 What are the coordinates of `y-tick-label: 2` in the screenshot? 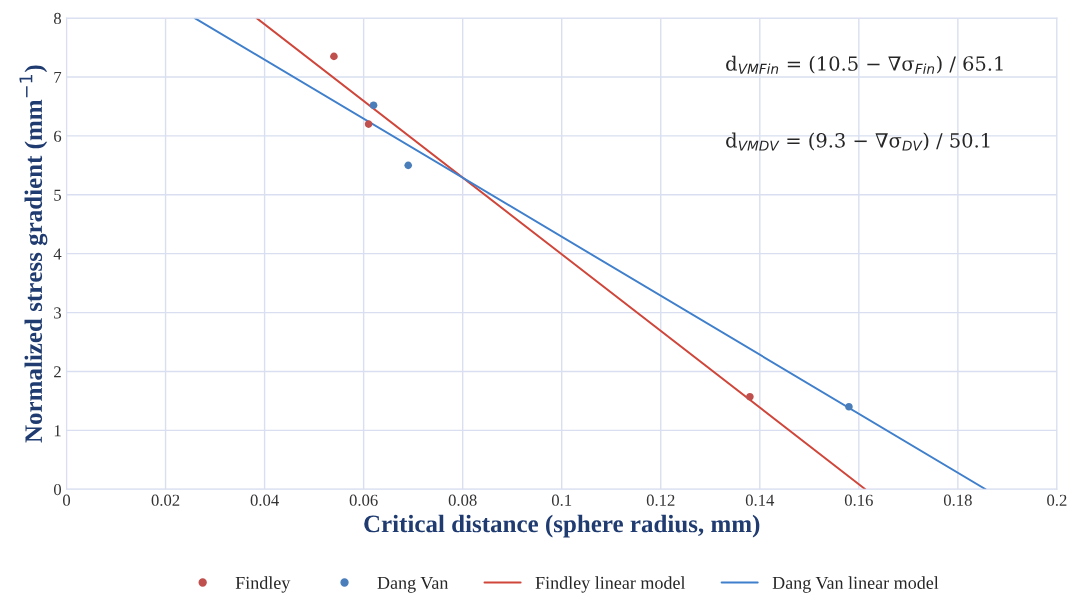 It's located at (57, 372).